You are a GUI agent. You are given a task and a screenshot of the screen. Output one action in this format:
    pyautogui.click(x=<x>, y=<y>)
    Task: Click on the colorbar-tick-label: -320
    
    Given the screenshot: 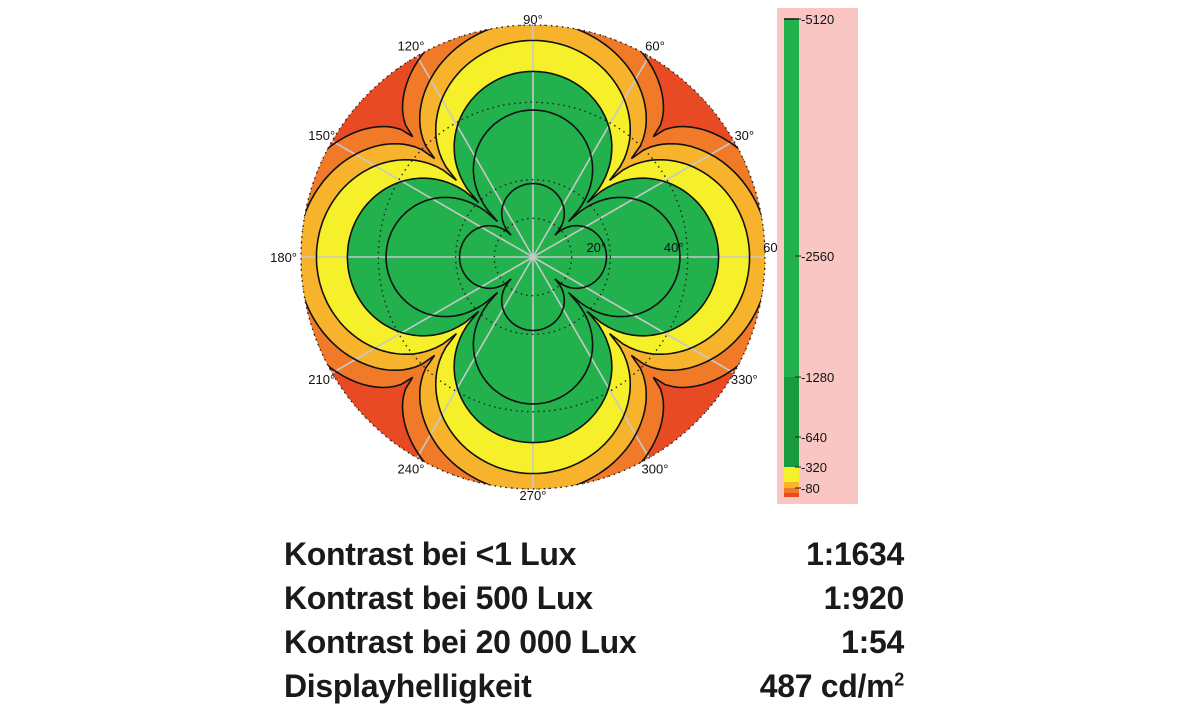 What is the action you would take?
    pyautogui.click(x=814, y=467)
    